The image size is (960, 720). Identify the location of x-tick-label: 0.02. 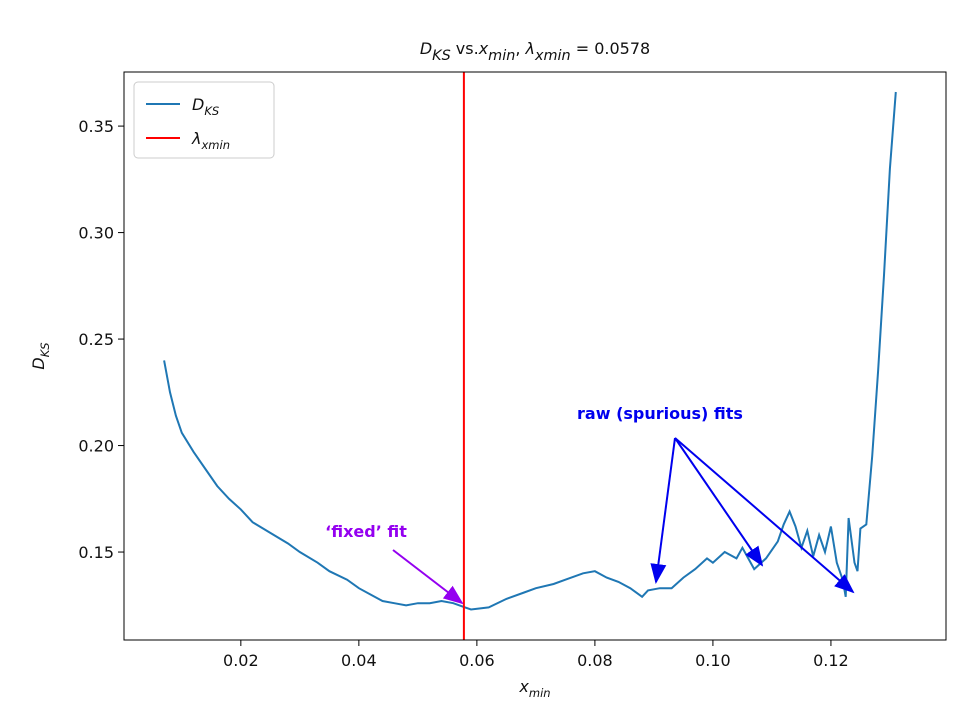
(241, 660).